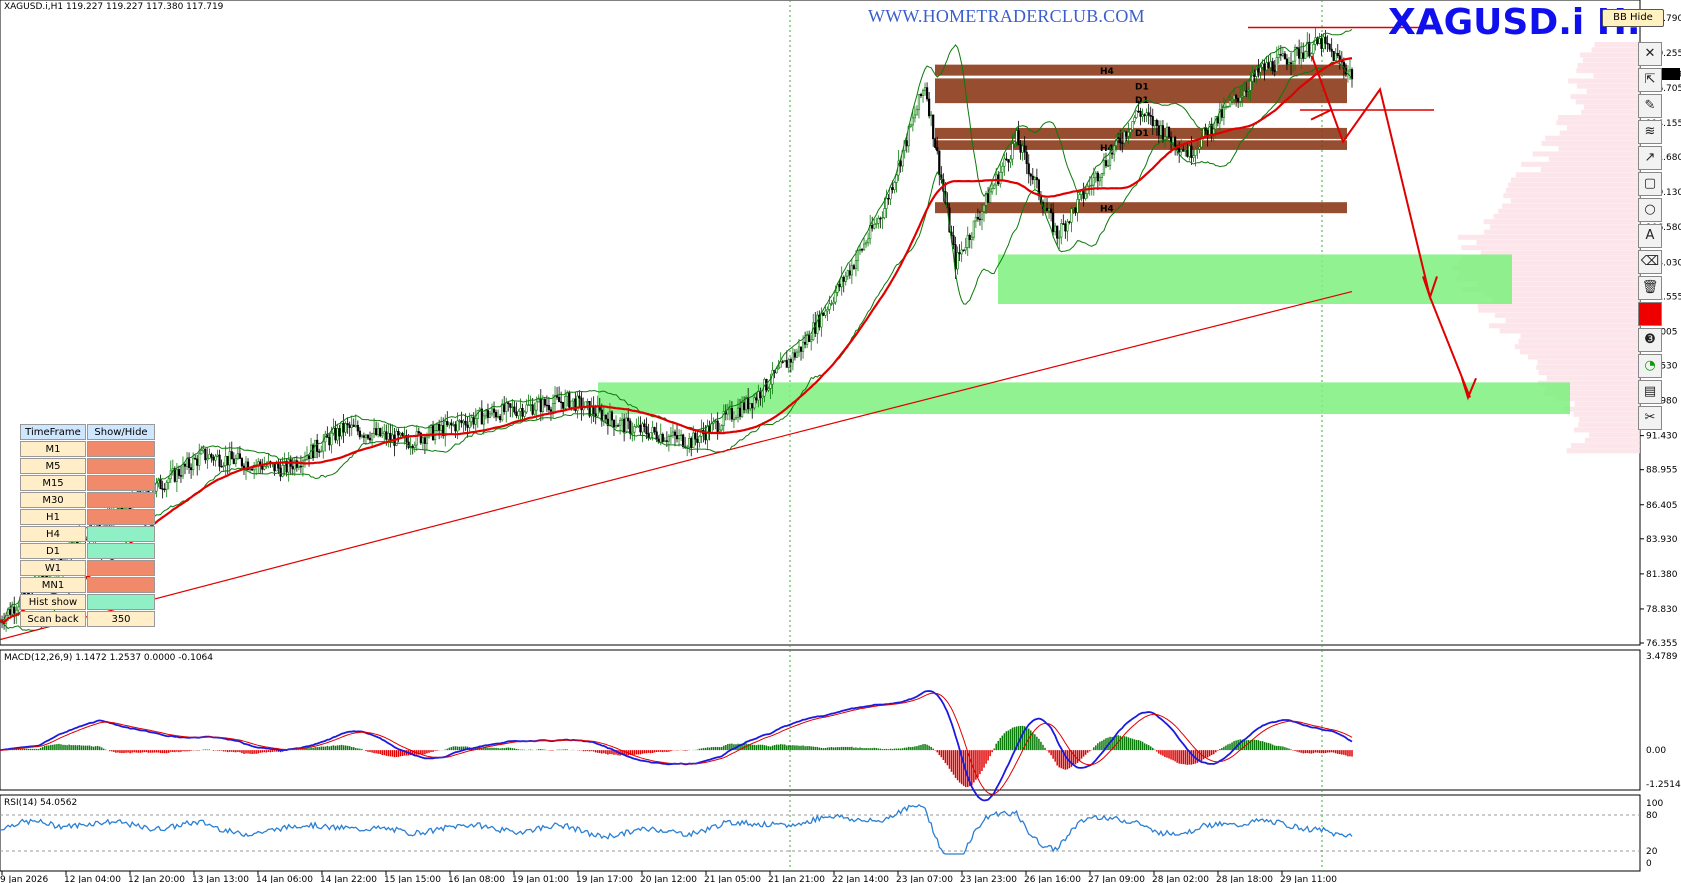 This screenshot has height=883, width=1681. I want to click on clock-icon: ◔, so click(1650, 366).